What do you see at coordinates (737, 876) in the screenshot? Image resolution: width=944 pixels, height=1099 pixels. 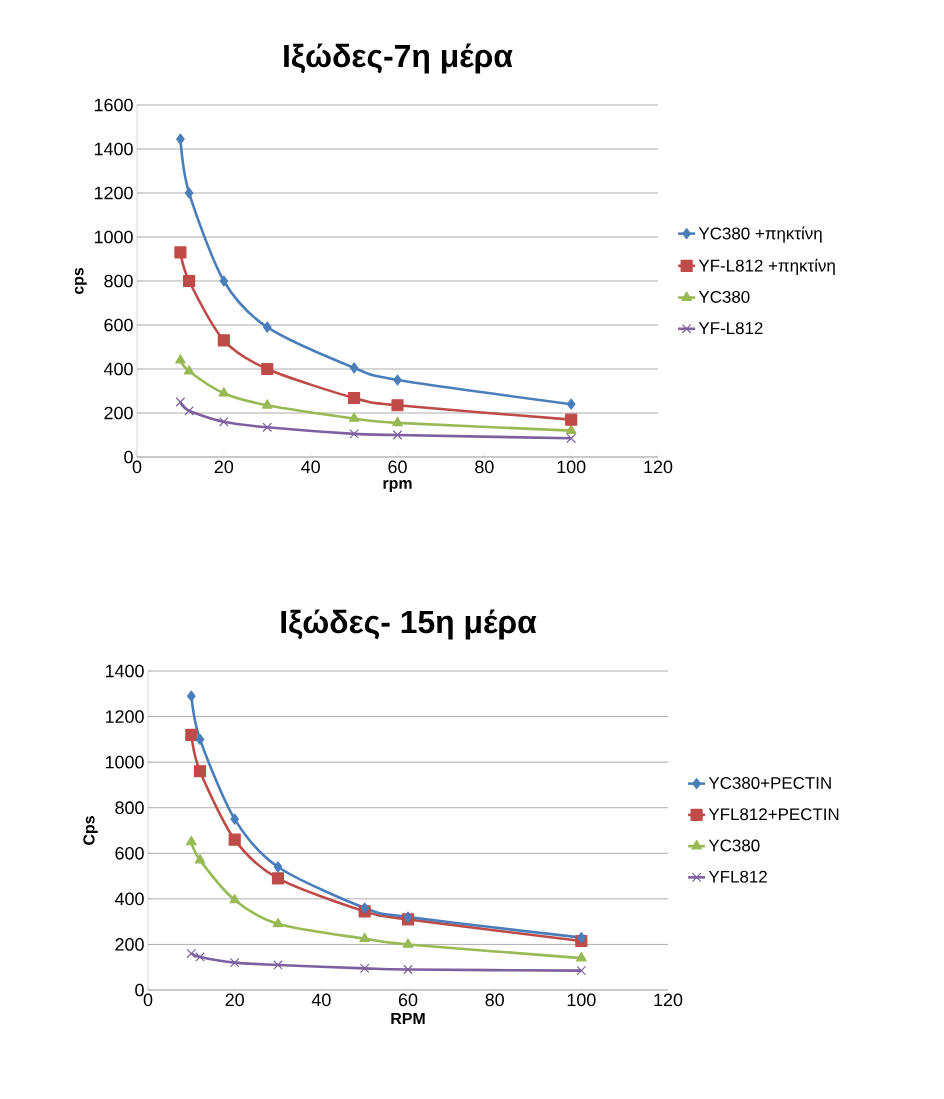 I see `legend-label: YFL812` at bounding box center [737, 876].